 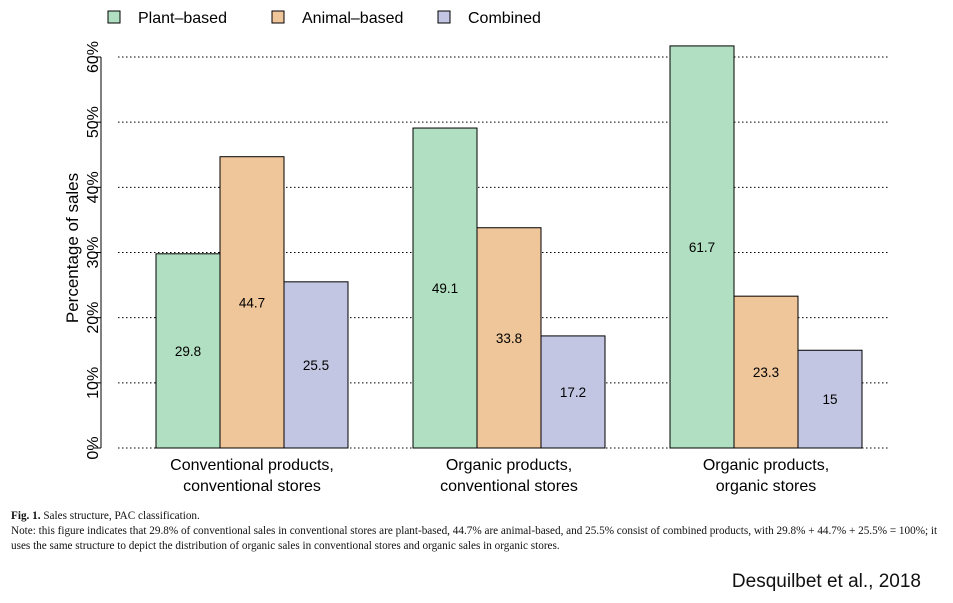 What do you see at coordinates (93, 383) in the screenshot?
I see `y-tick-label: 10%` at bounding box center [93, 383].